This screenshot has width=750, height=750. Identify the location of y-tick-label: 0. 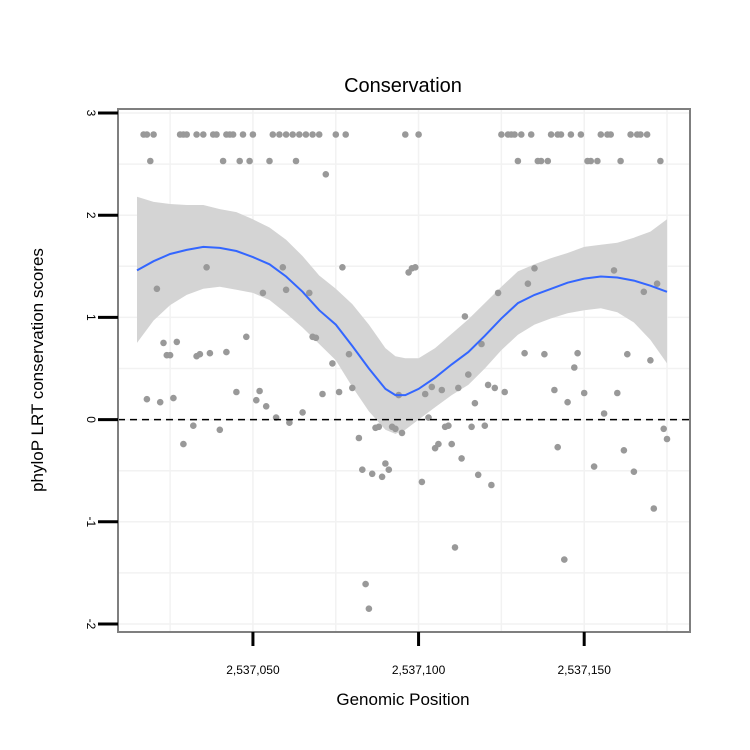
(91, 419).